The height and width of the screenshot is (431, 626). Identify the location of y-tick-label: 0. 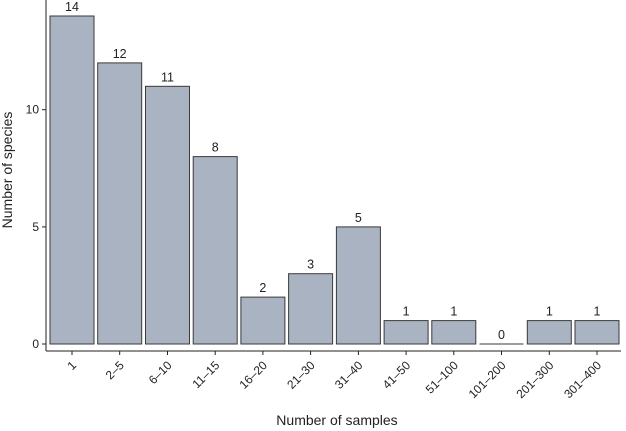
(35, 344).